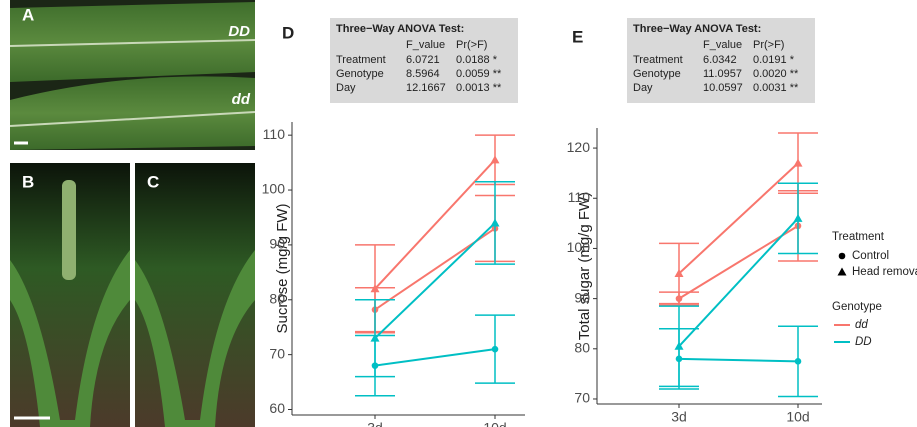 The height and width of the screenshot is (427, 917). I want to click on panel-label: A, so click(28, 14).